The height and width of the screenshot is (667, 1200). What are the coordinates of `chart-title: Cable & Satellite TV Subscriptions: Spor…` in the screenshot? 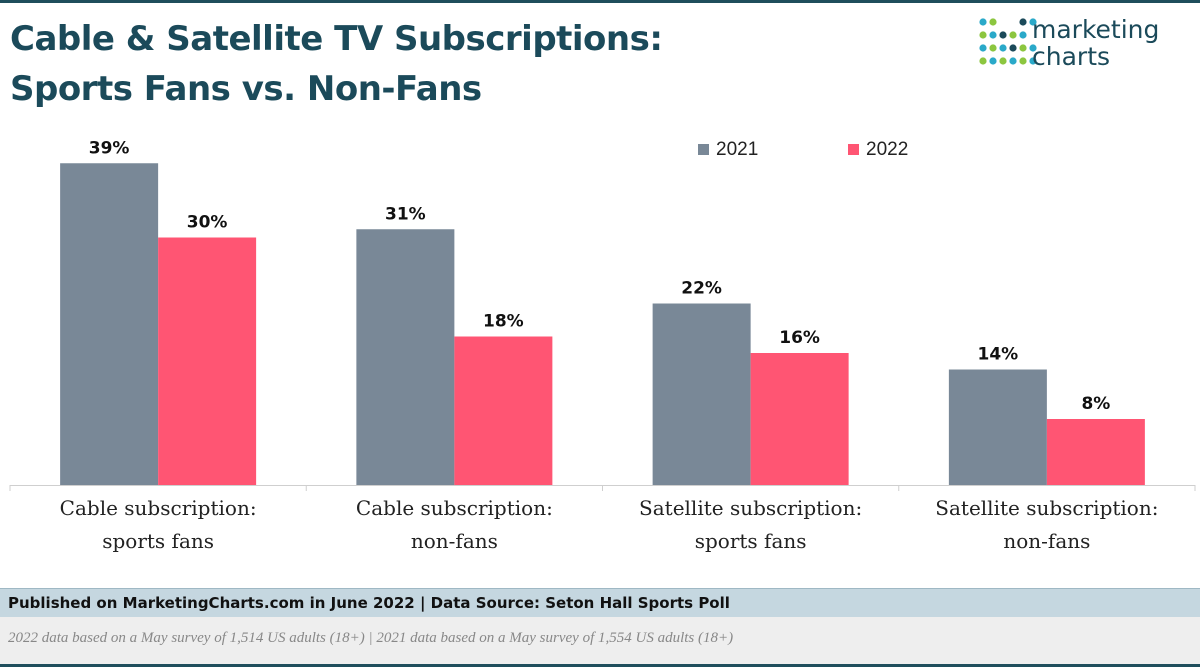 It's located at (336, 64).